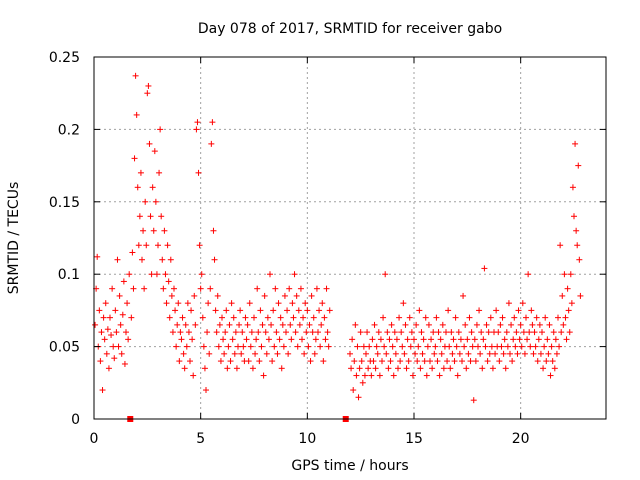 The width and height of the screenshot is (640, 480). What do you see at coordinates (14, 238) in the screenshot?
I see `y-axis-label: SRMTID / TECUs` at bounding box center [14, 238].